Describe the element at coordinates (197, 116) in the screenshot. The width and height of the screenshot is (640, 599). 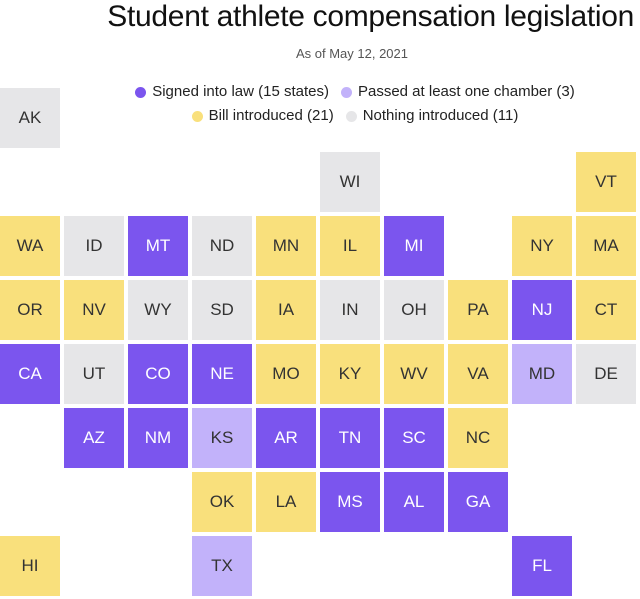
I see `legend-dot-bill` at that location.